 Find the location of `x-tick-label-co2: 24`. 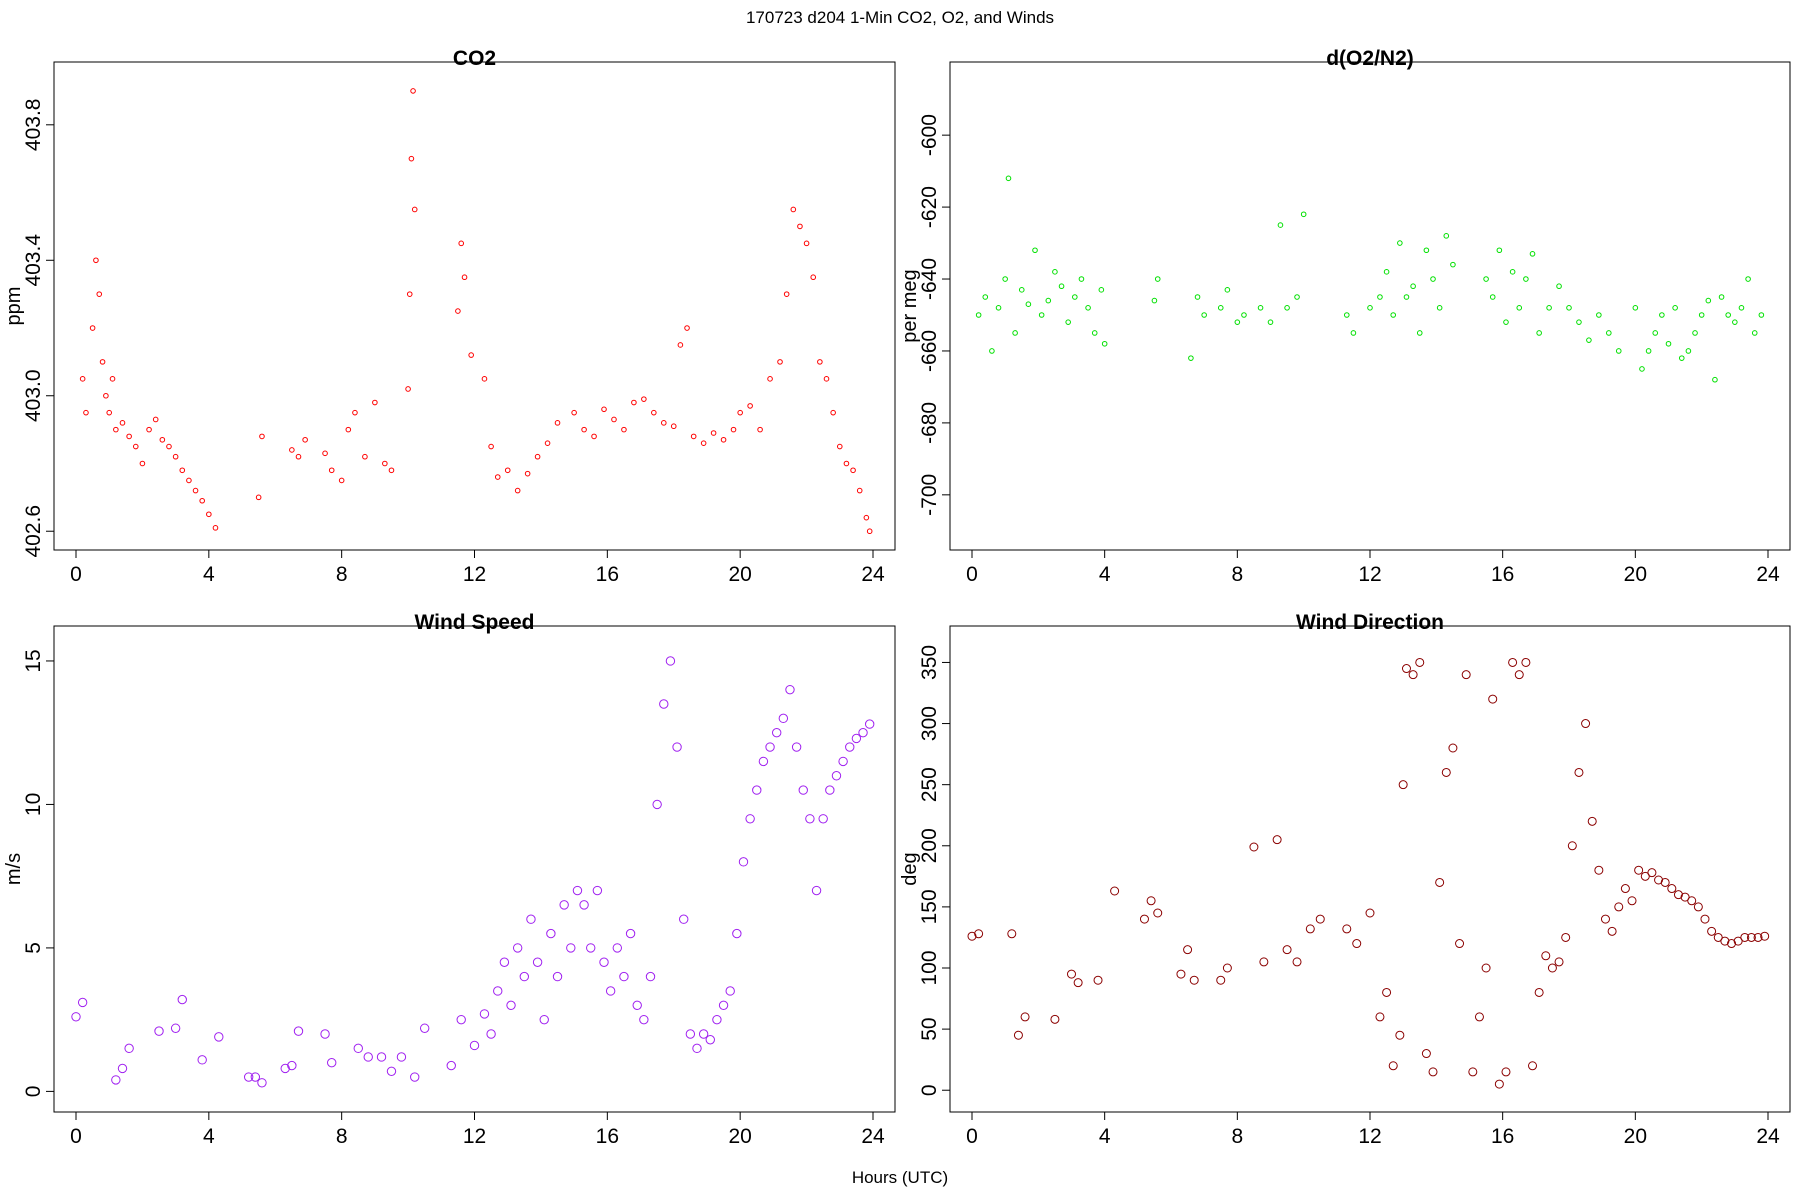

x-tick-label-co2: 24 is located at coordinates (873, 574).